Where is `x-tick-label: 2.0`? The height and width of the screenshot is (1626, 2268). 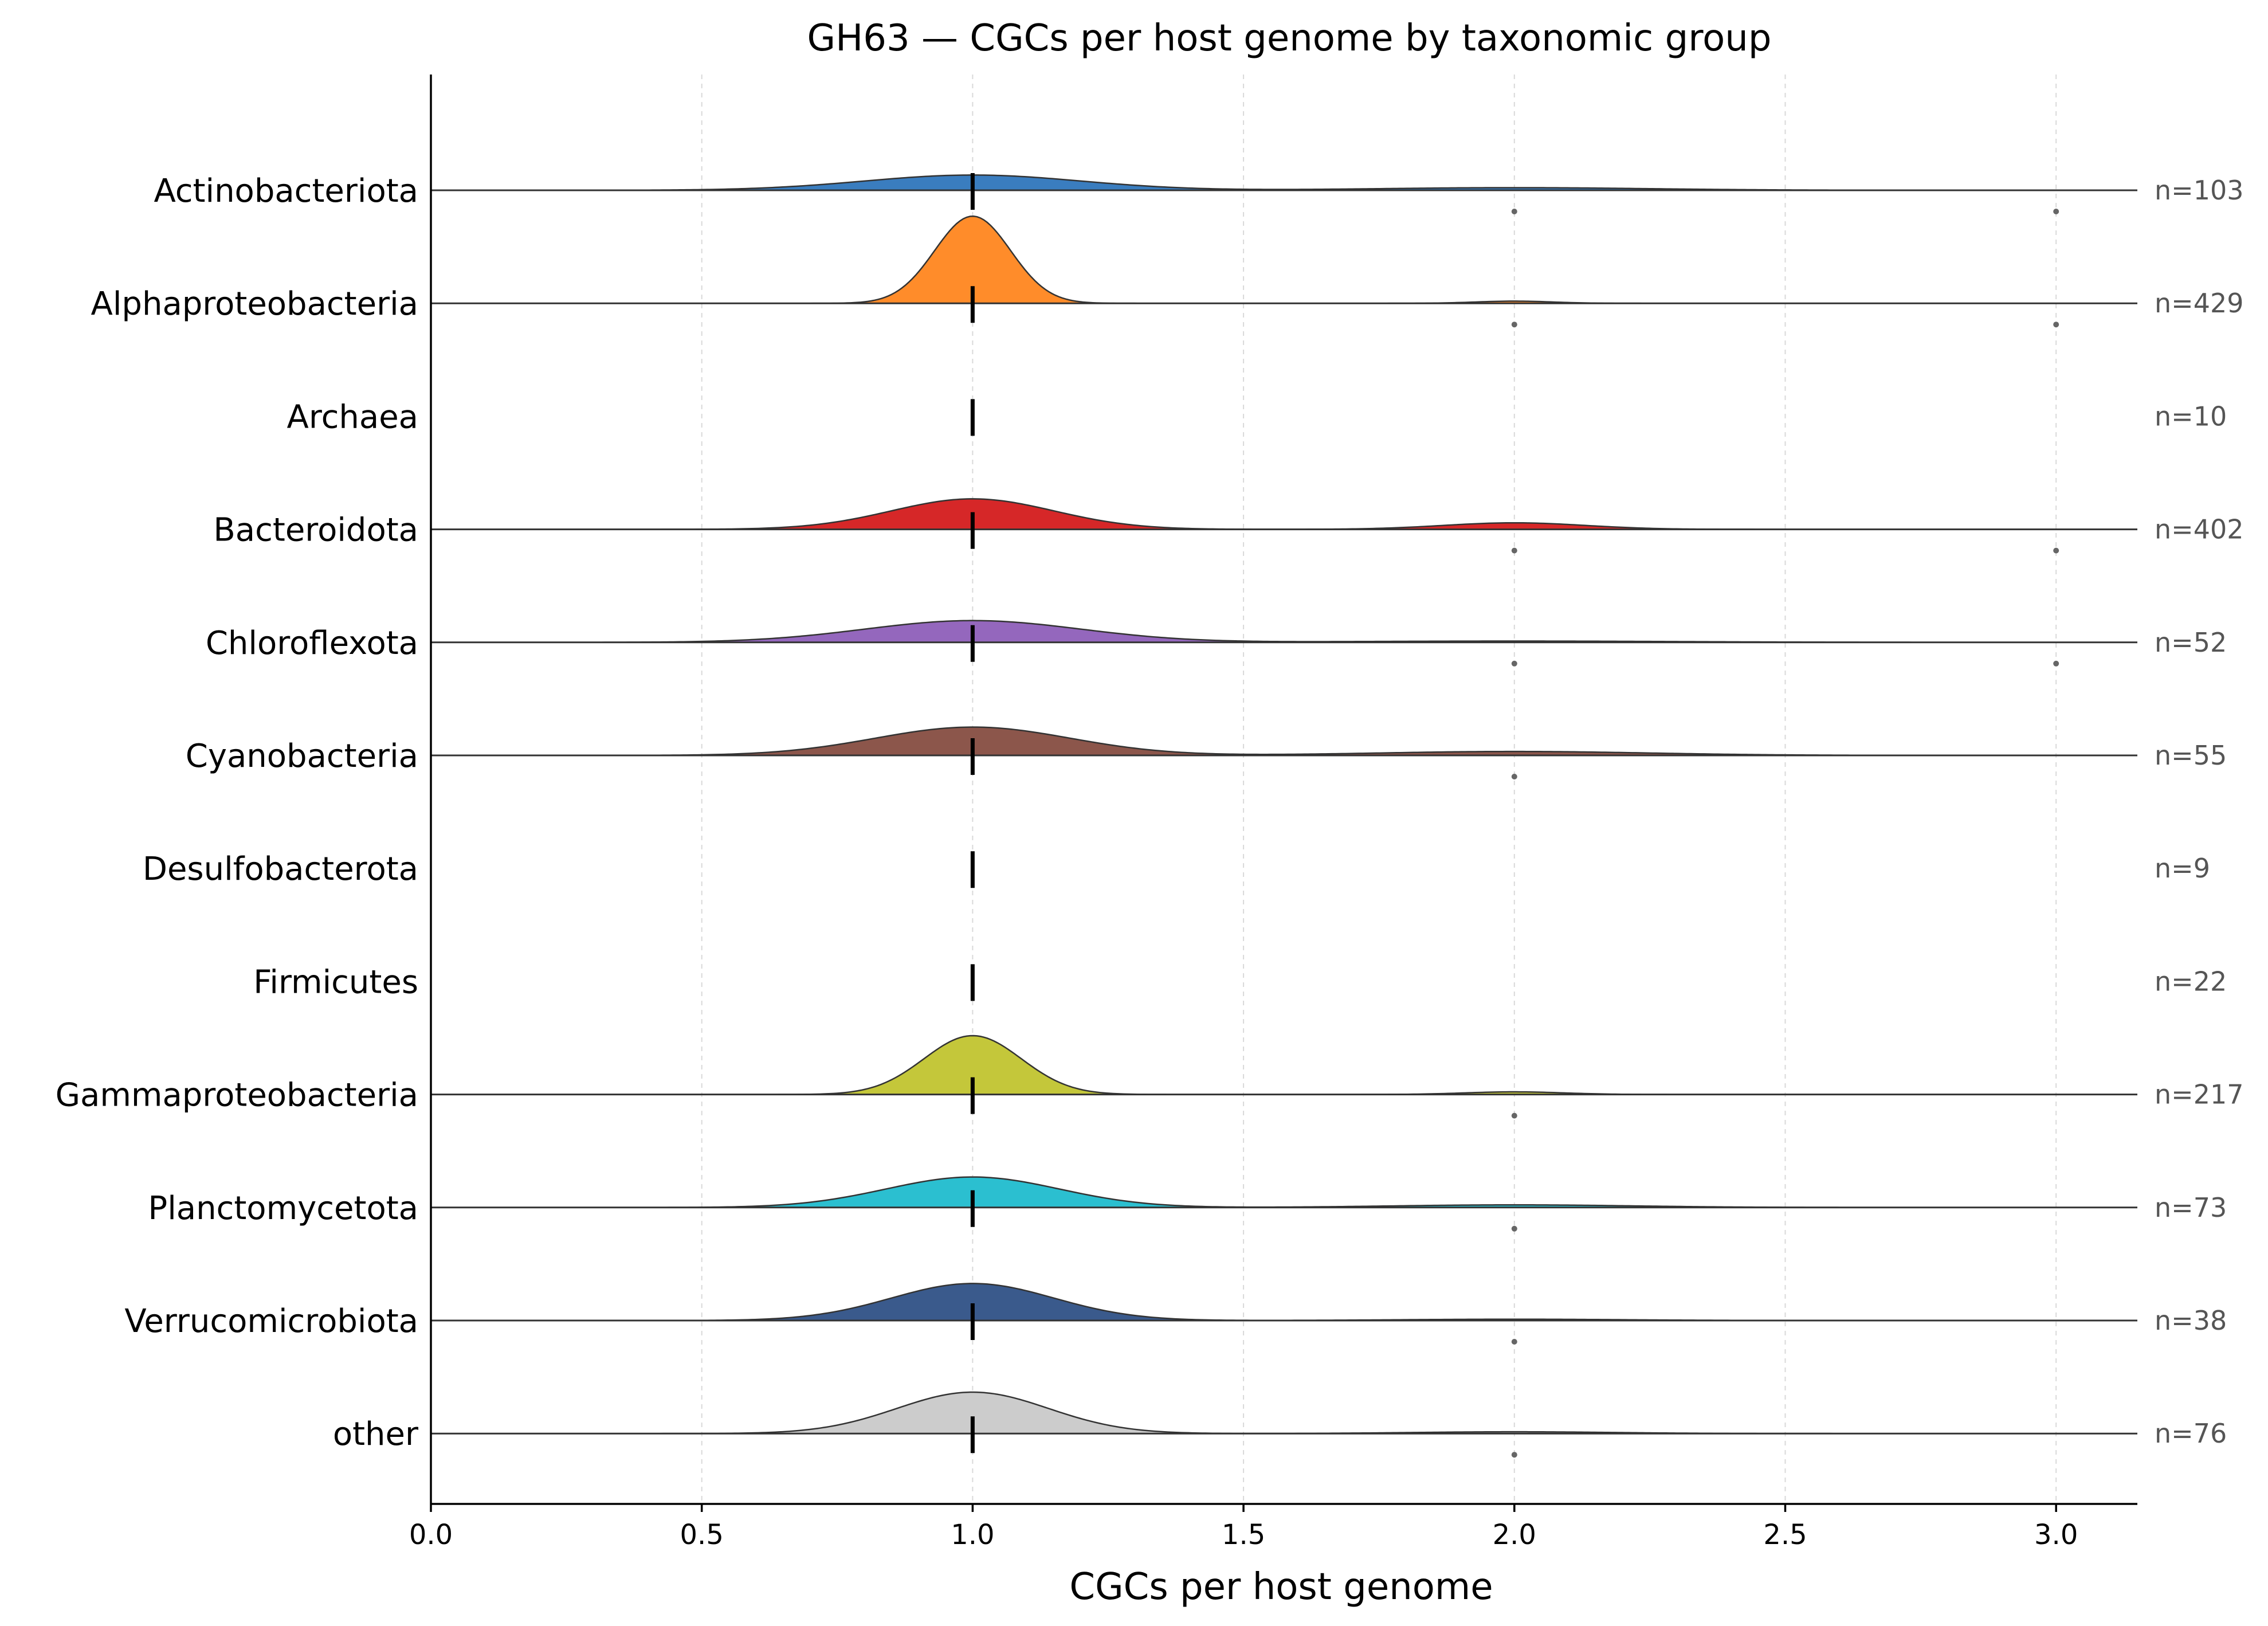
x-tick-label: 2.0 is located at coordinates (1514, 1535).